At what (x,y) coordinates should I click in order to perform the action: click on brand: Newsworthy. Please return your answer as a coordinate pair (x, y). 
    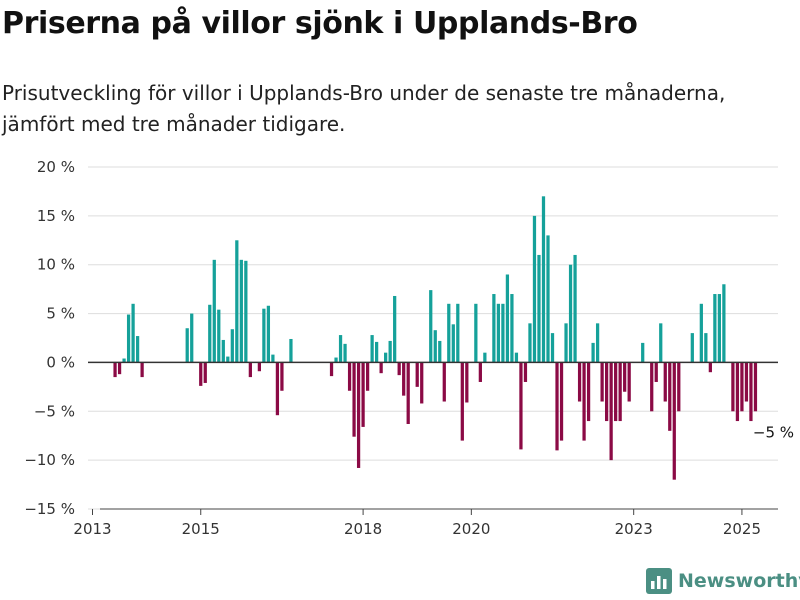
    Looking at the image, I should click on (723, 581).